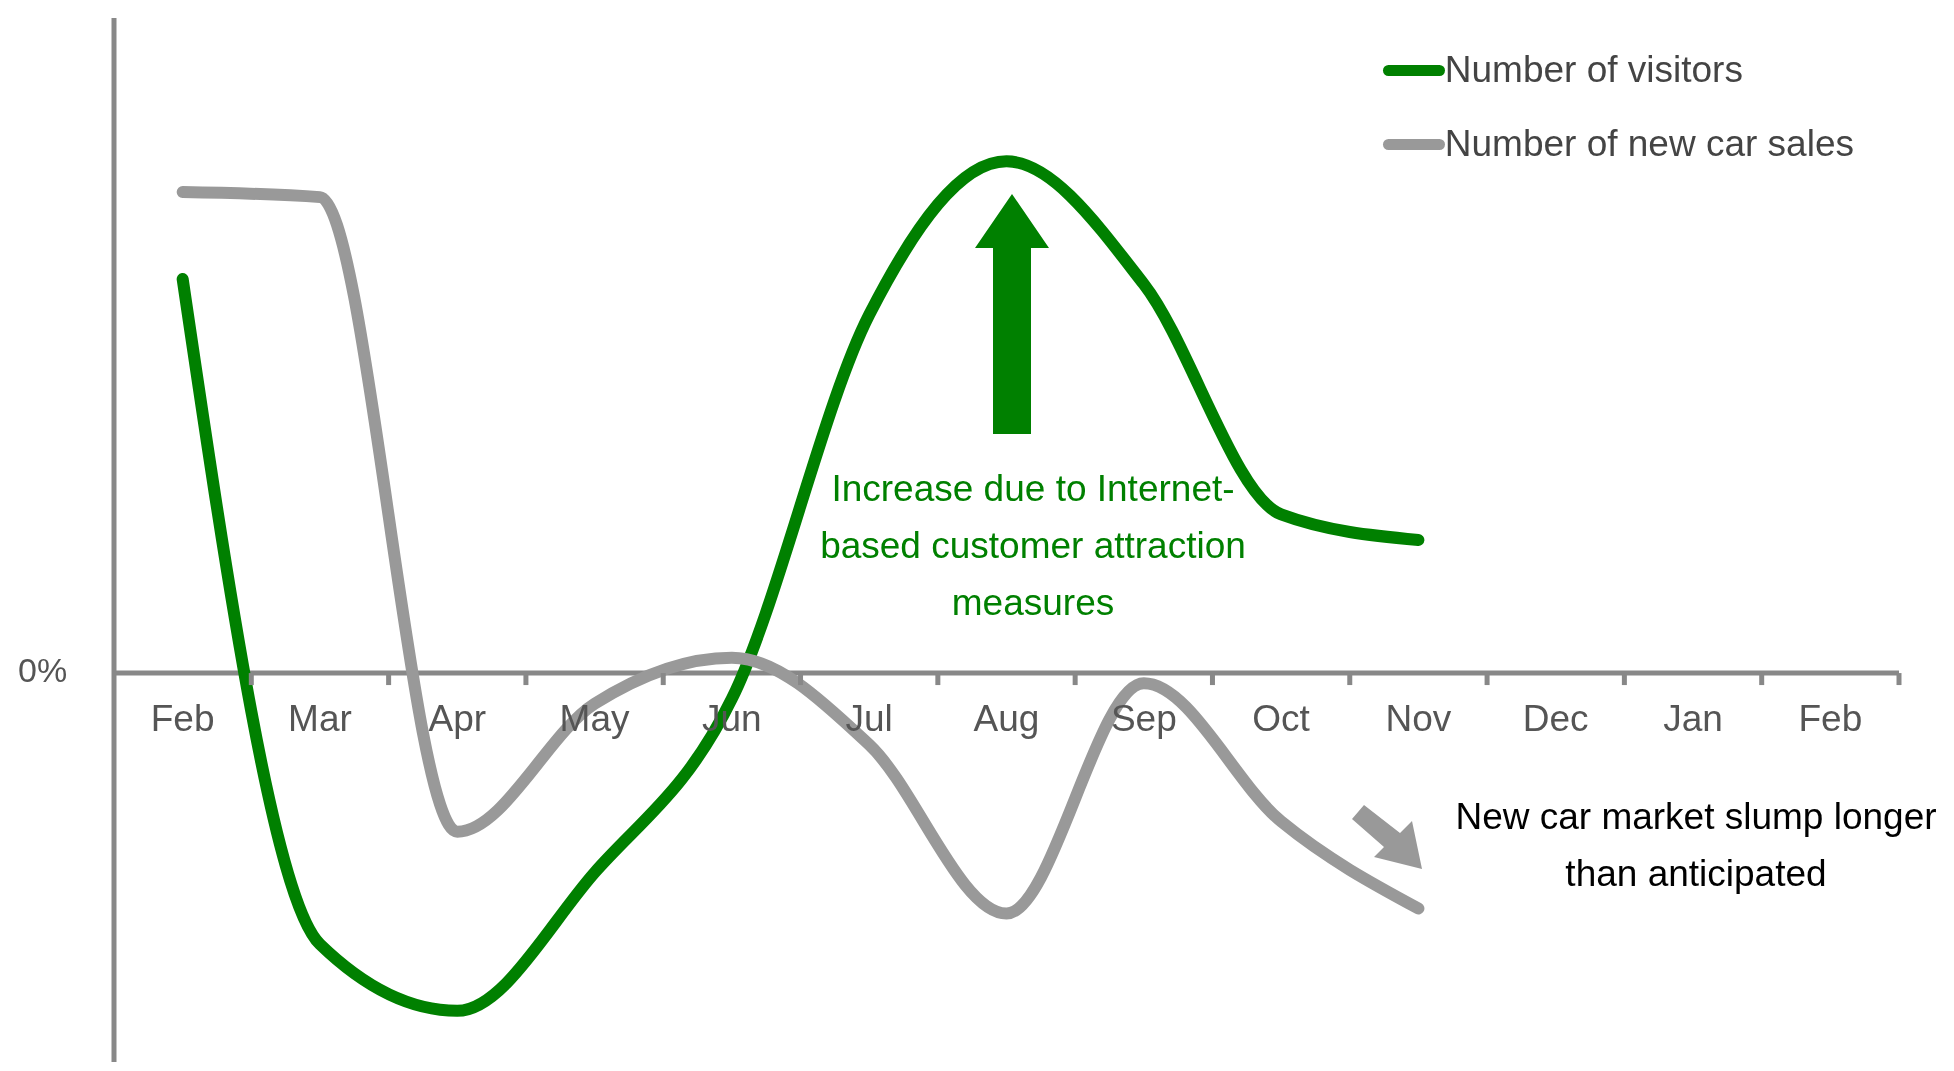 The height and width of the screenshot is (1071, 1954). What do you see at coordinates (869, 719) in the screenshot?
I see `x-tick-label: Jul` at bounding box center [869, 719].